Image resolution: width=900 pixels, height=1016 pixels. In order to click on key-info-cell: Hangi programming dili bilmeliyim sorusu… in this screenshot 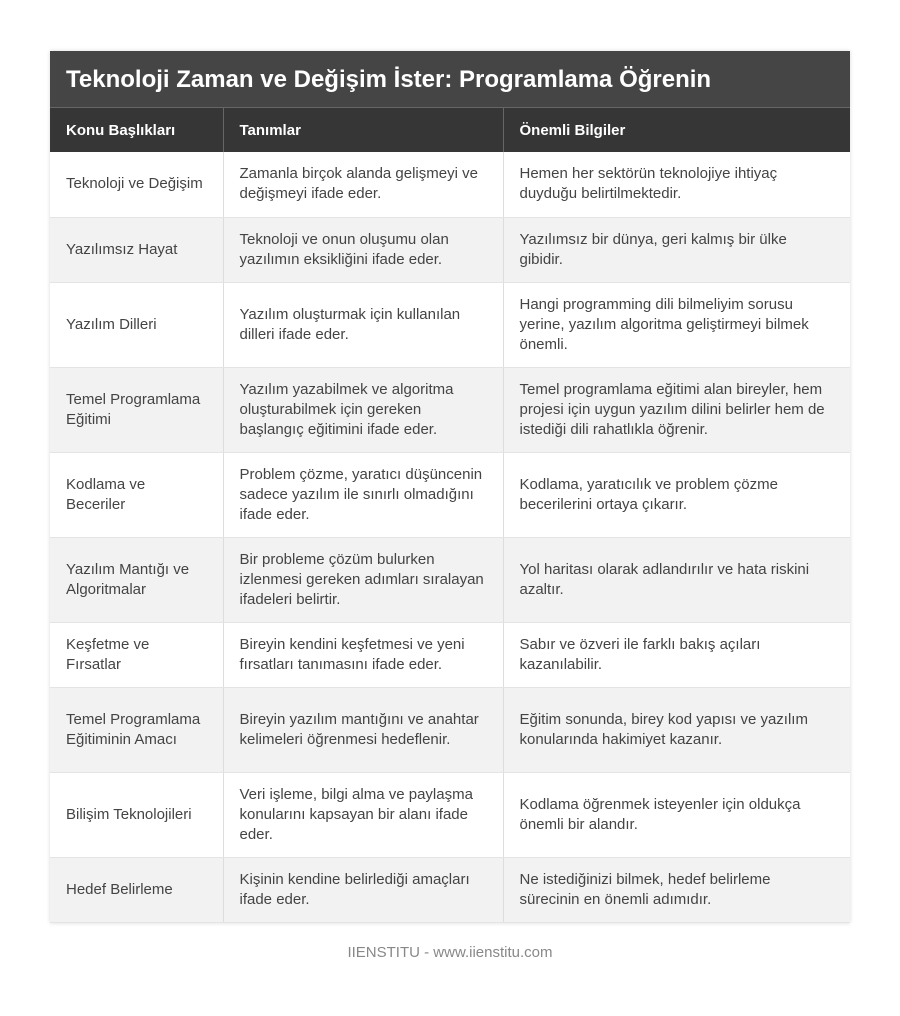, I will do `click(676, 325)`.